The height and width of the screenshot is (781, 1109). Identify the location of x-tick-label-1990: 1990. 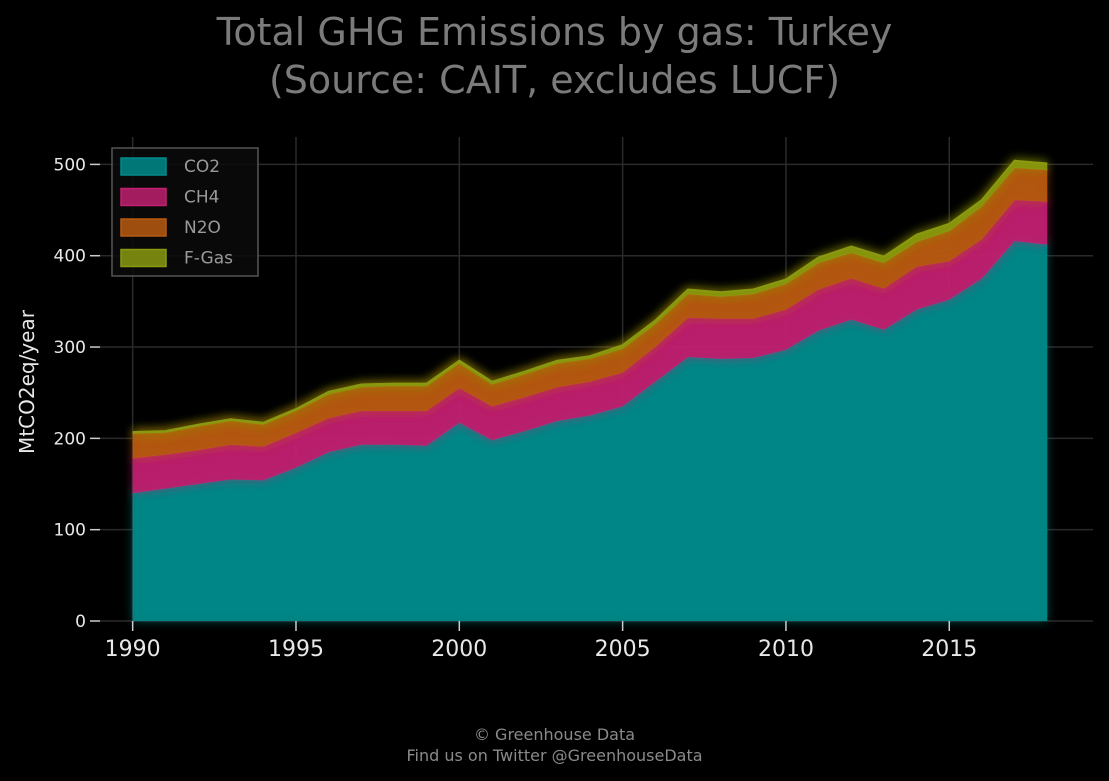
(133, 649).